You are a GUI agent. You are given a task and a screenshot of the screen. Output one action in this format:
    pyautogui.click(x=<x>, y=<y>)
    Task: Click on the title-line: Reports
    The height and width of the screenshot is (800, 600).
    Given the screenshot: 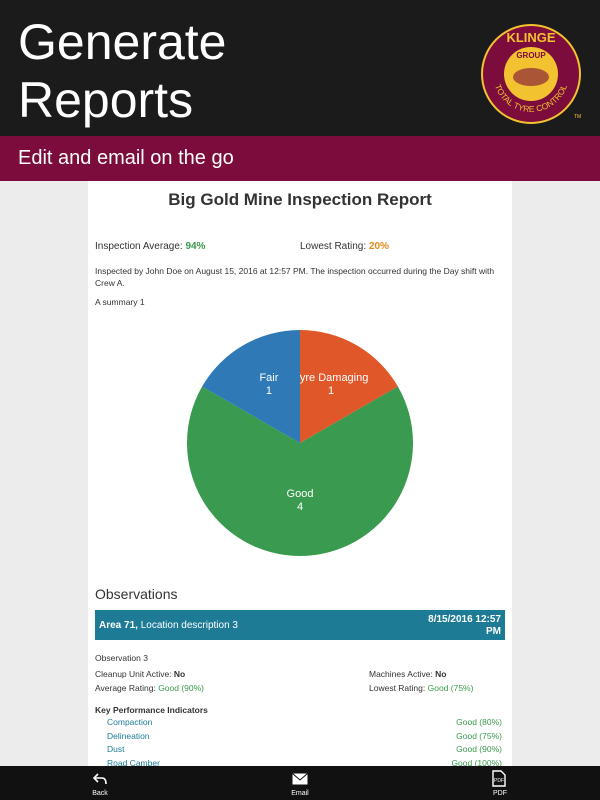 What is the action you would take?
    pyautogui.click(x=106, y=100)
    